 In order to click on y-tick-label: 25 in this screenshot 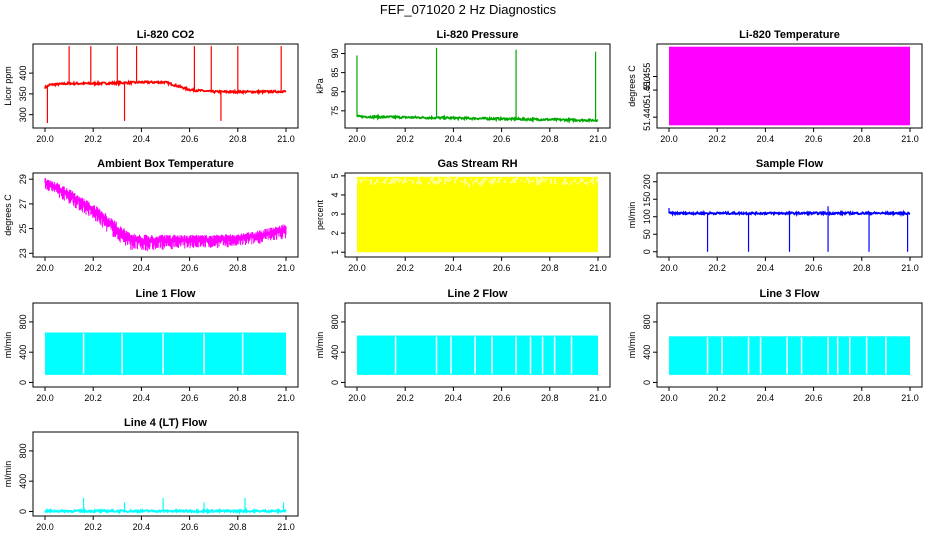, I will do `click(23, 229)`.